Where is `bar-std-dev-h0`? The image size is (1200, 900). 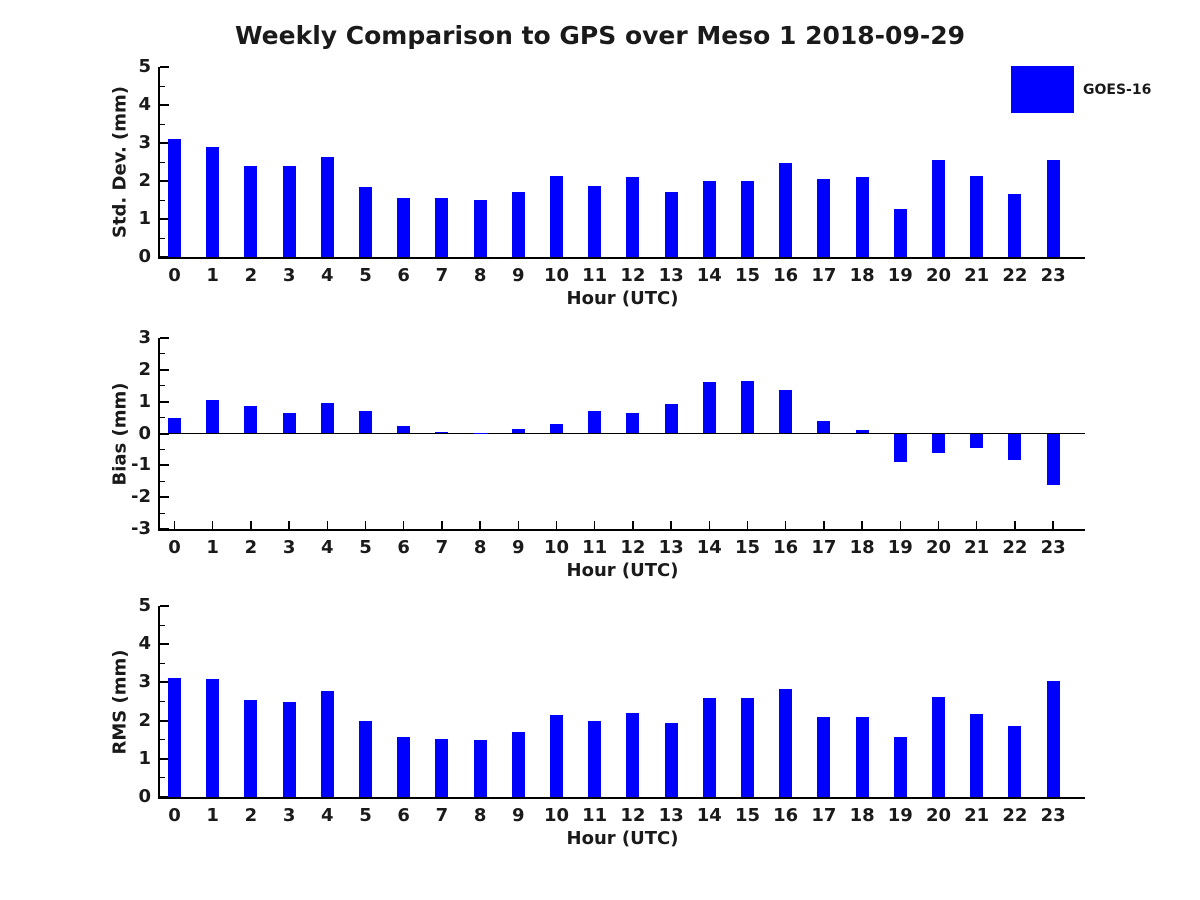 bar-std-dev-h0 is located at coordinates (174, 198).